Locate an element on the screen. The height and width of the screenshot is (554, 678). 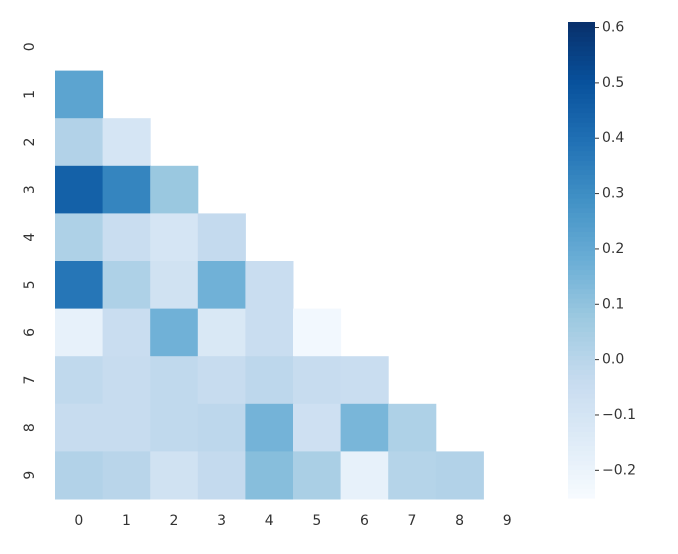
colorbar-tick-label: 0.3 is located at coordinates (613, 194).